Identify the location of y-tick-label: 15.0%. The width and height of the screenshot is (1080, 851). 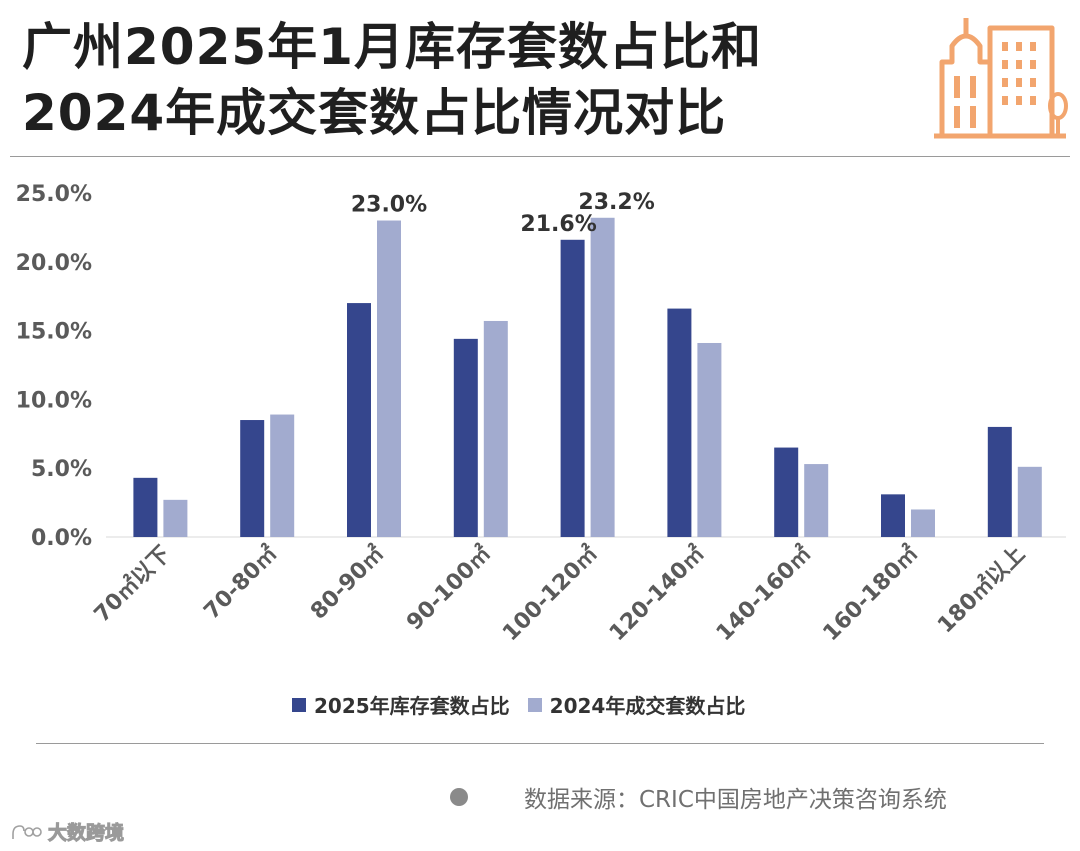
(54, 332).